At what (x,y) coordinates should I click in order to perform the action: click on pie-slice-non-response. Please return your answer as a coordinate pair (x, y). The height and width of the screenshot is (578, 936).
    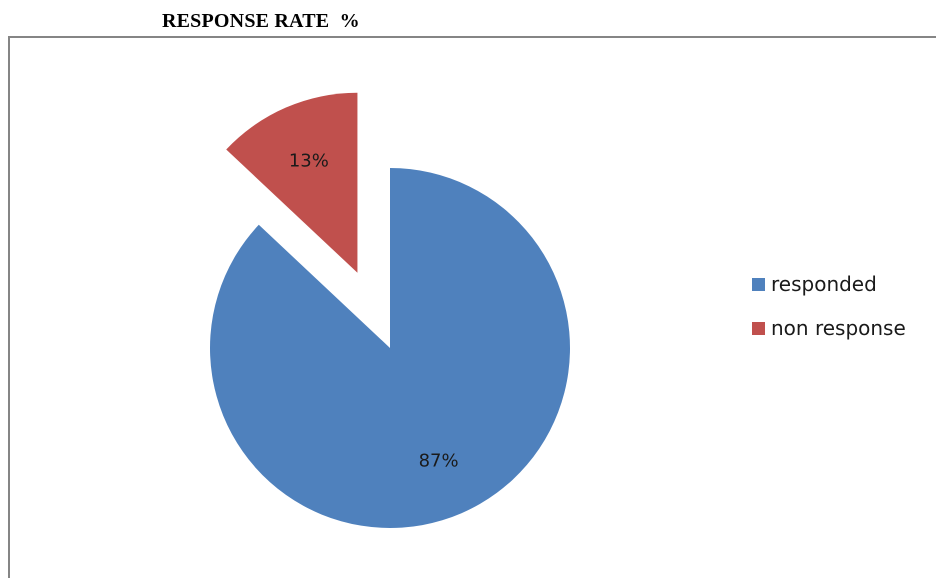
    Looking at the image, I should click on (292, 182).